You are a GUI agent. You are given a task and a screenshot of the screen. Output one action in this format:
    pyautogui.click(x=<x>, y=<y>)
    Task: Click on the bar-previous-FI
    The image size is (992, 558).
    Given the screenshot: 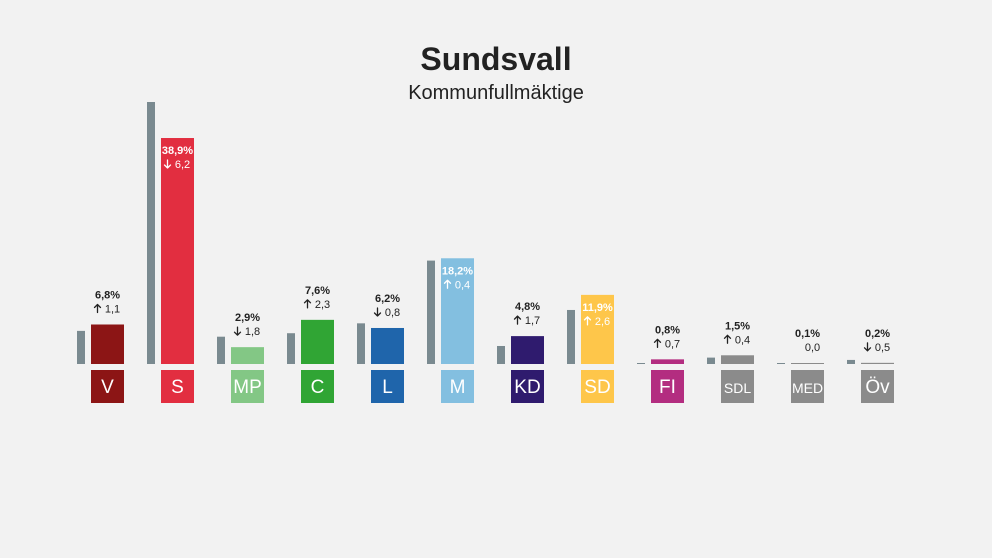 What is the action you would take?
    pyautogui.click(x=641, y=363)
    